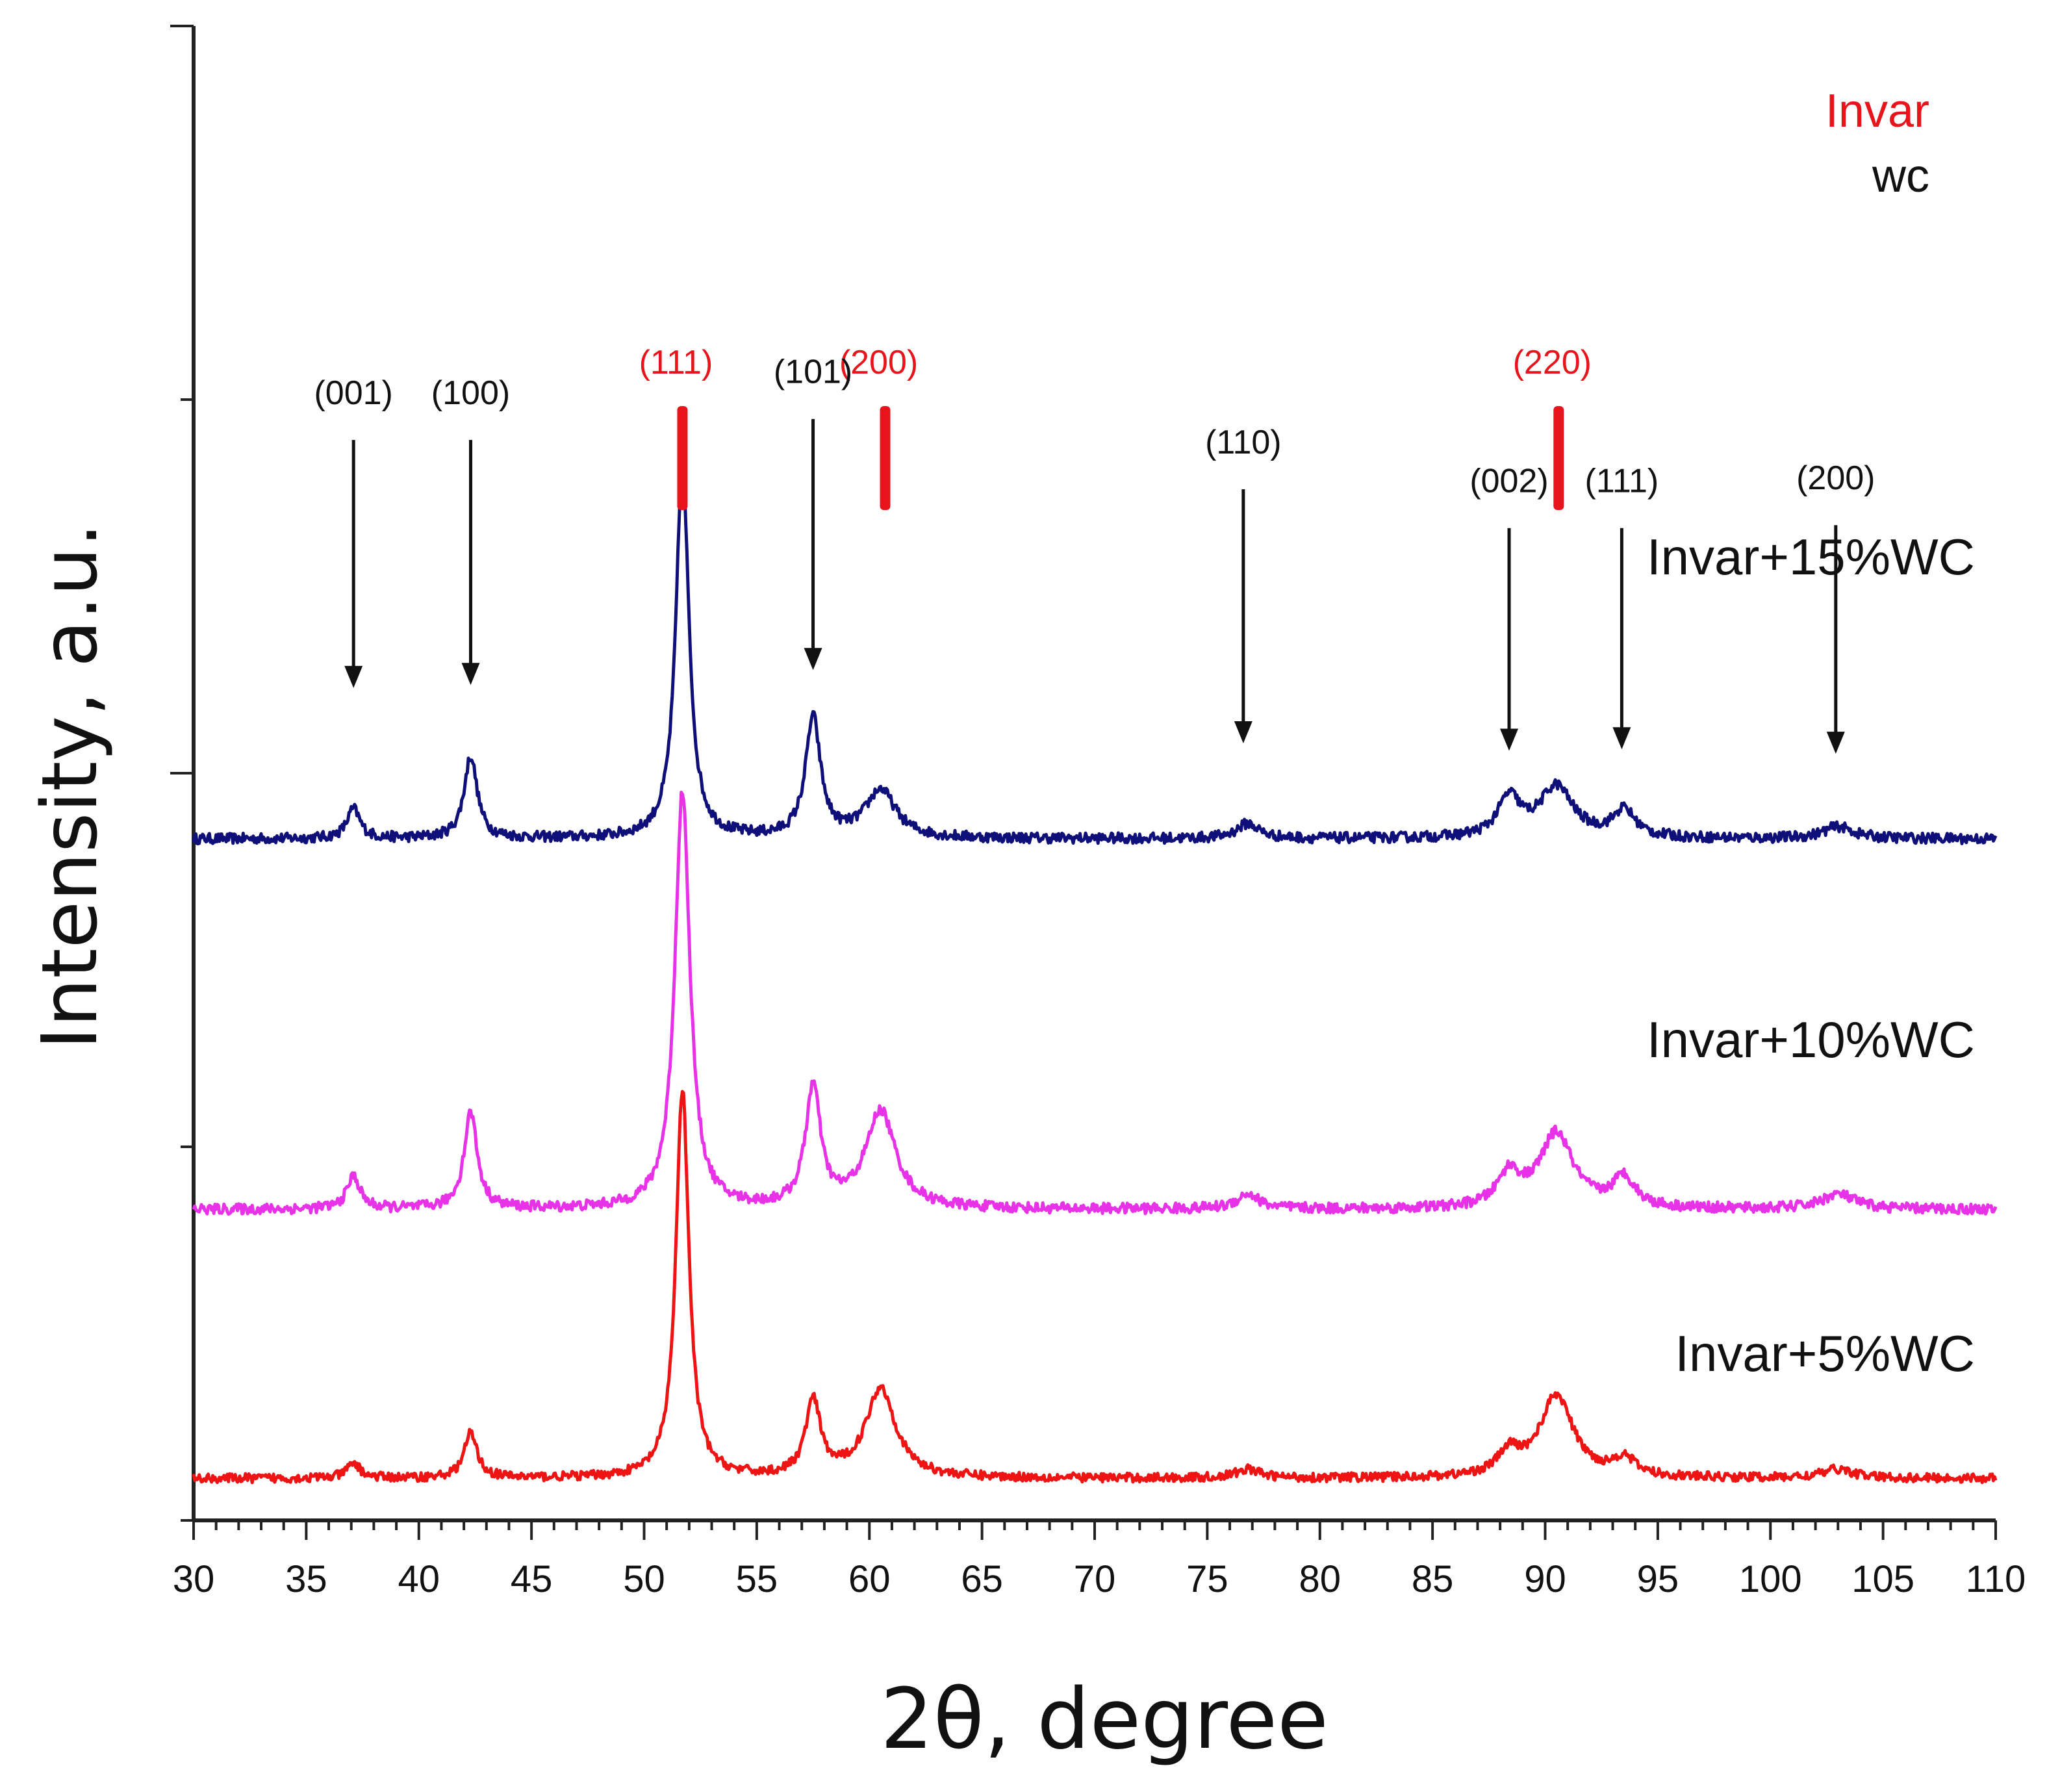 The image size is (2047, 1792). Describe the element at coordinates (1658, 1579) in the screenshot. I see `x-tick-label: 95` at that location.